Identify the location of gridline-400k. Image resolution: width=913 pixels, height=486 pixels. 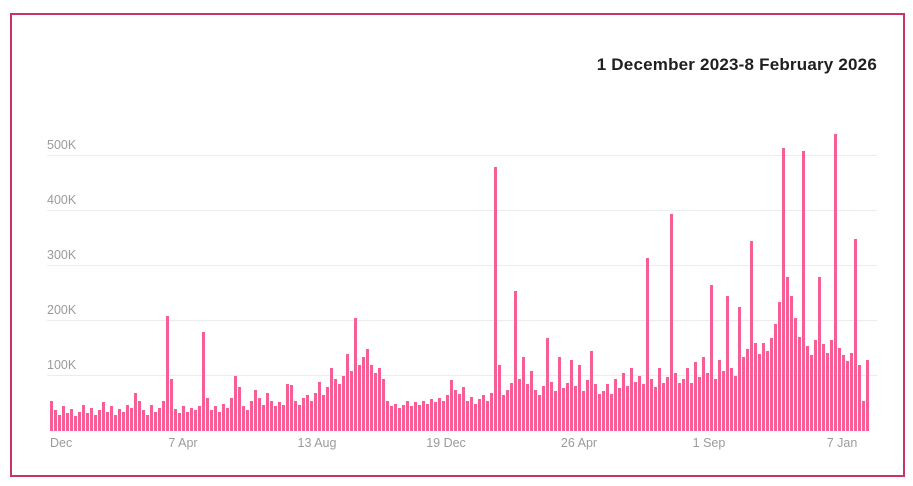
(462, 210).